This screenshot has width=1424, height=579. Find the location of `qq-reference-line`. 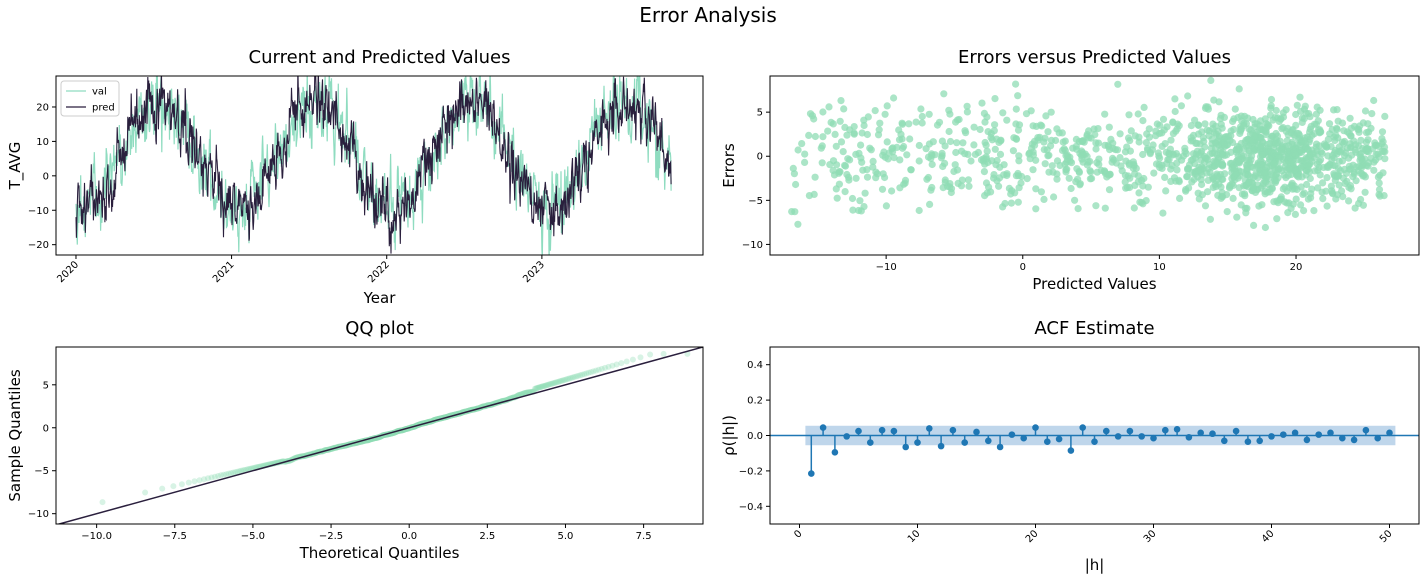

qq-reference-line is located at coordinates (379, 435).